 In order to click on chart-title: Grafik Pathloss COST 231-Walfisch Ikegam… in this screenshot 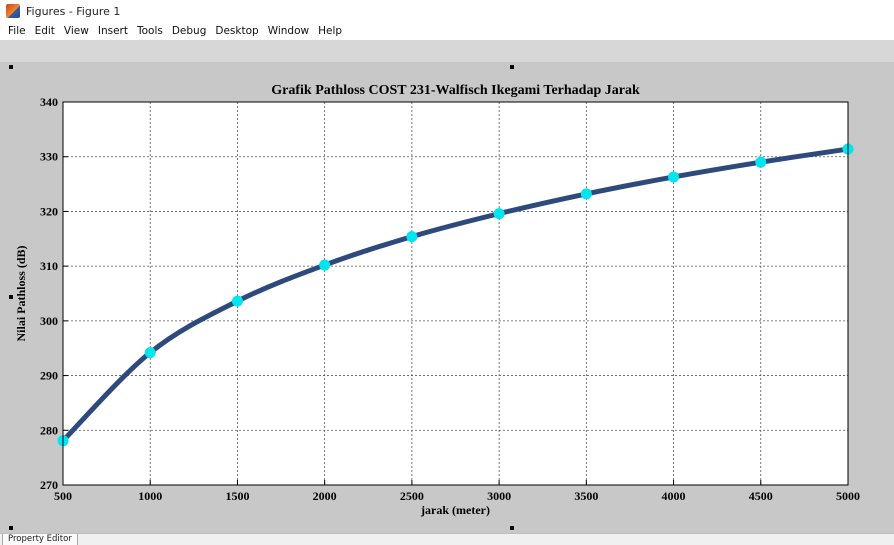, I will do `click(455, 90)`.